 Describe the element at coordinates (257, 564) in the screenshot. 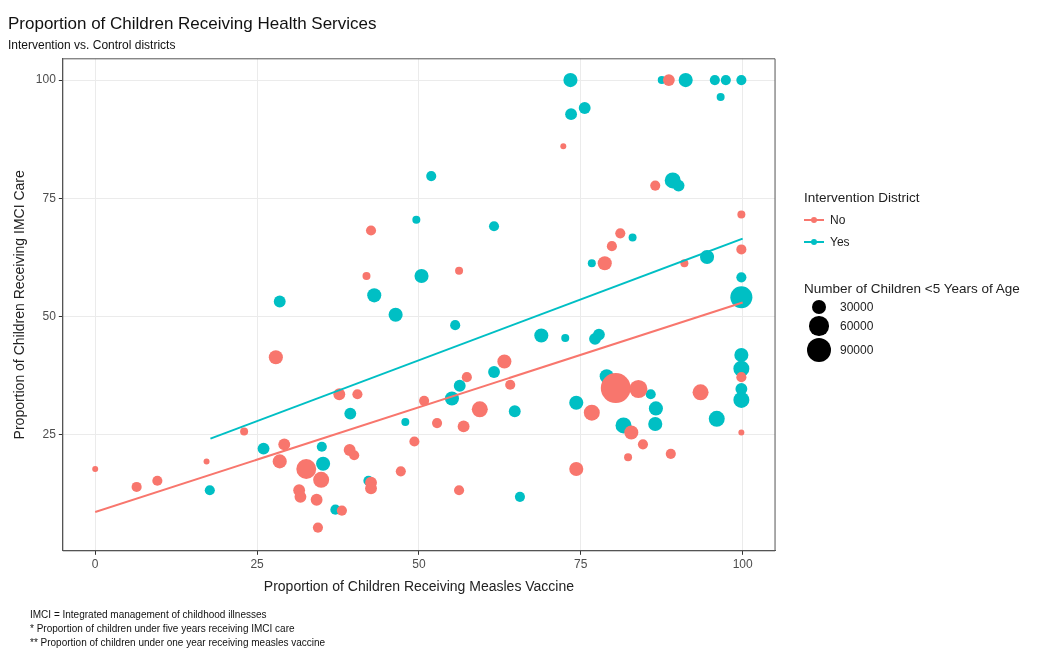

I see `x-tick-label: 25` at that location.